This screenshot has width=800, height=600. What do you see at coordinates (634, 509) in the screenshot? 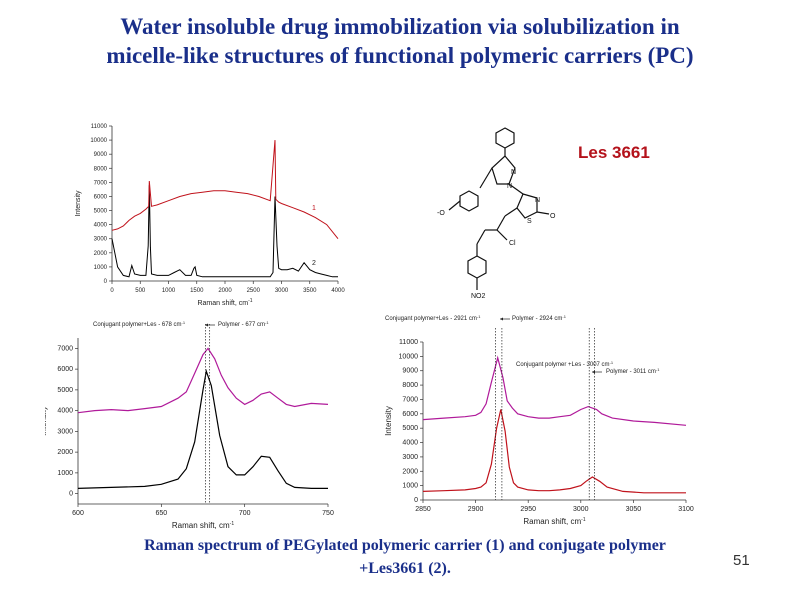
I see `x-tick-label: 3050` at bounding box center [634, 509].